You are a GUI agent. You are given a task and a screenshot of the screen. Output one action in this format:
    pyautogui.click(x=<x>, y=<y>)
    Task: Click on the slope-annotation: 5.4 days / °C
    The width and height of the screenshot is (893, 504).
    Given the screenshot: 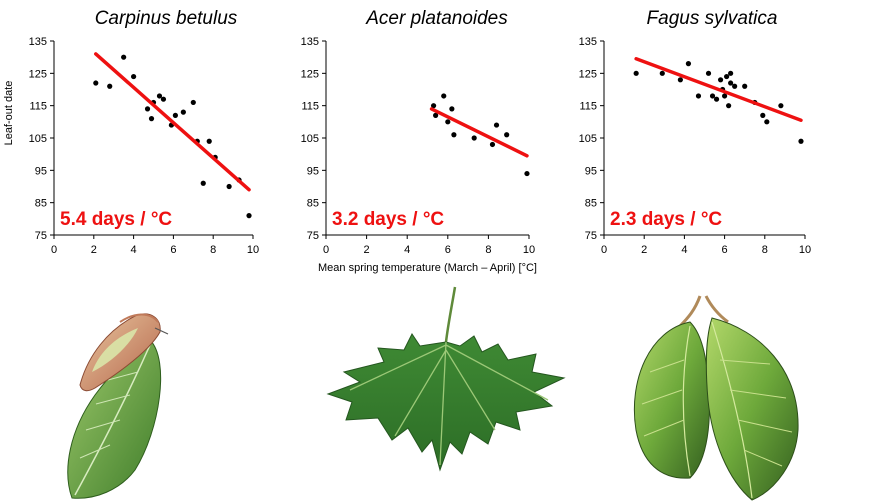 What is the action you would take?
    pyautogui.click(x=116, y=219)
    